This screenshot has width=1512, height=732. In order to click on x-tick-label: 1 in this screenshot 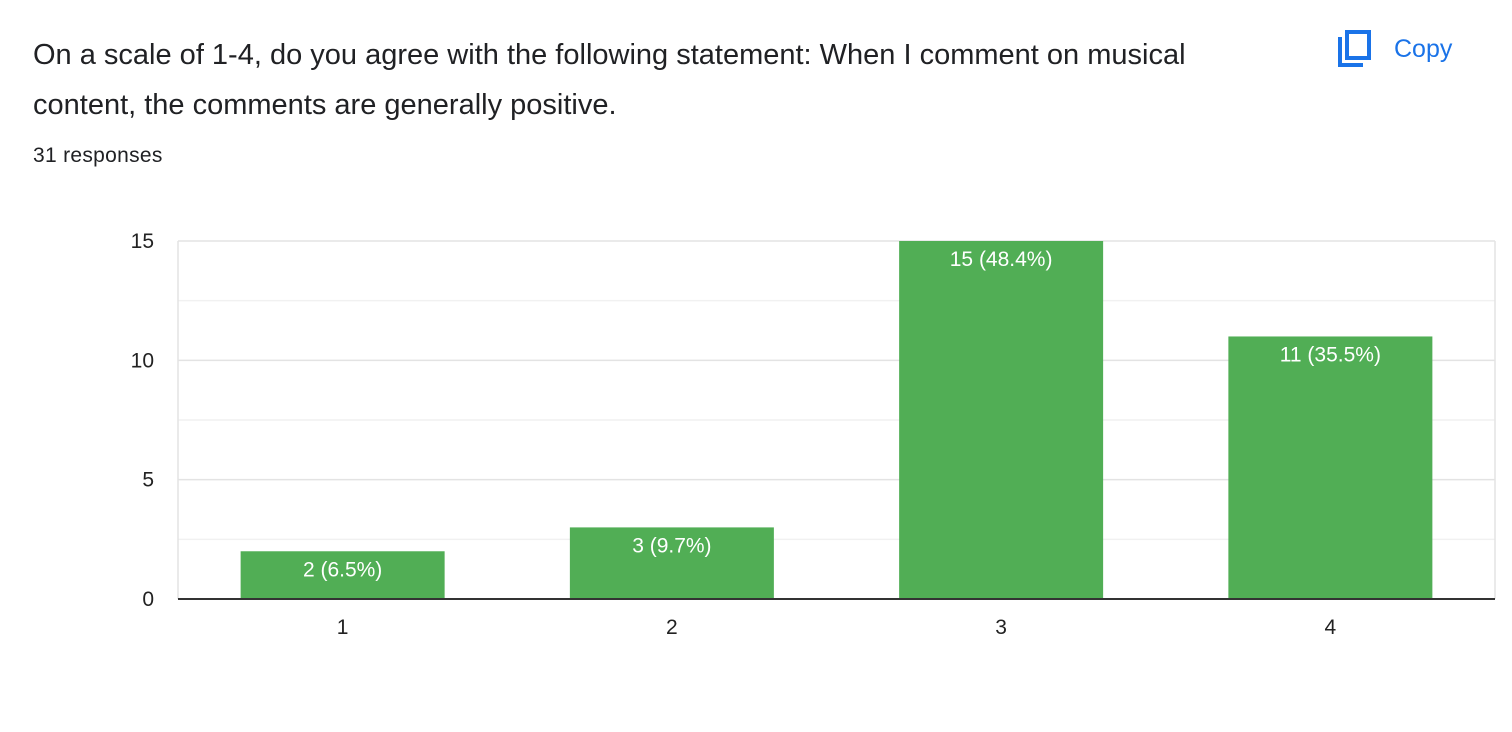, I will do `click(343, 627)`.